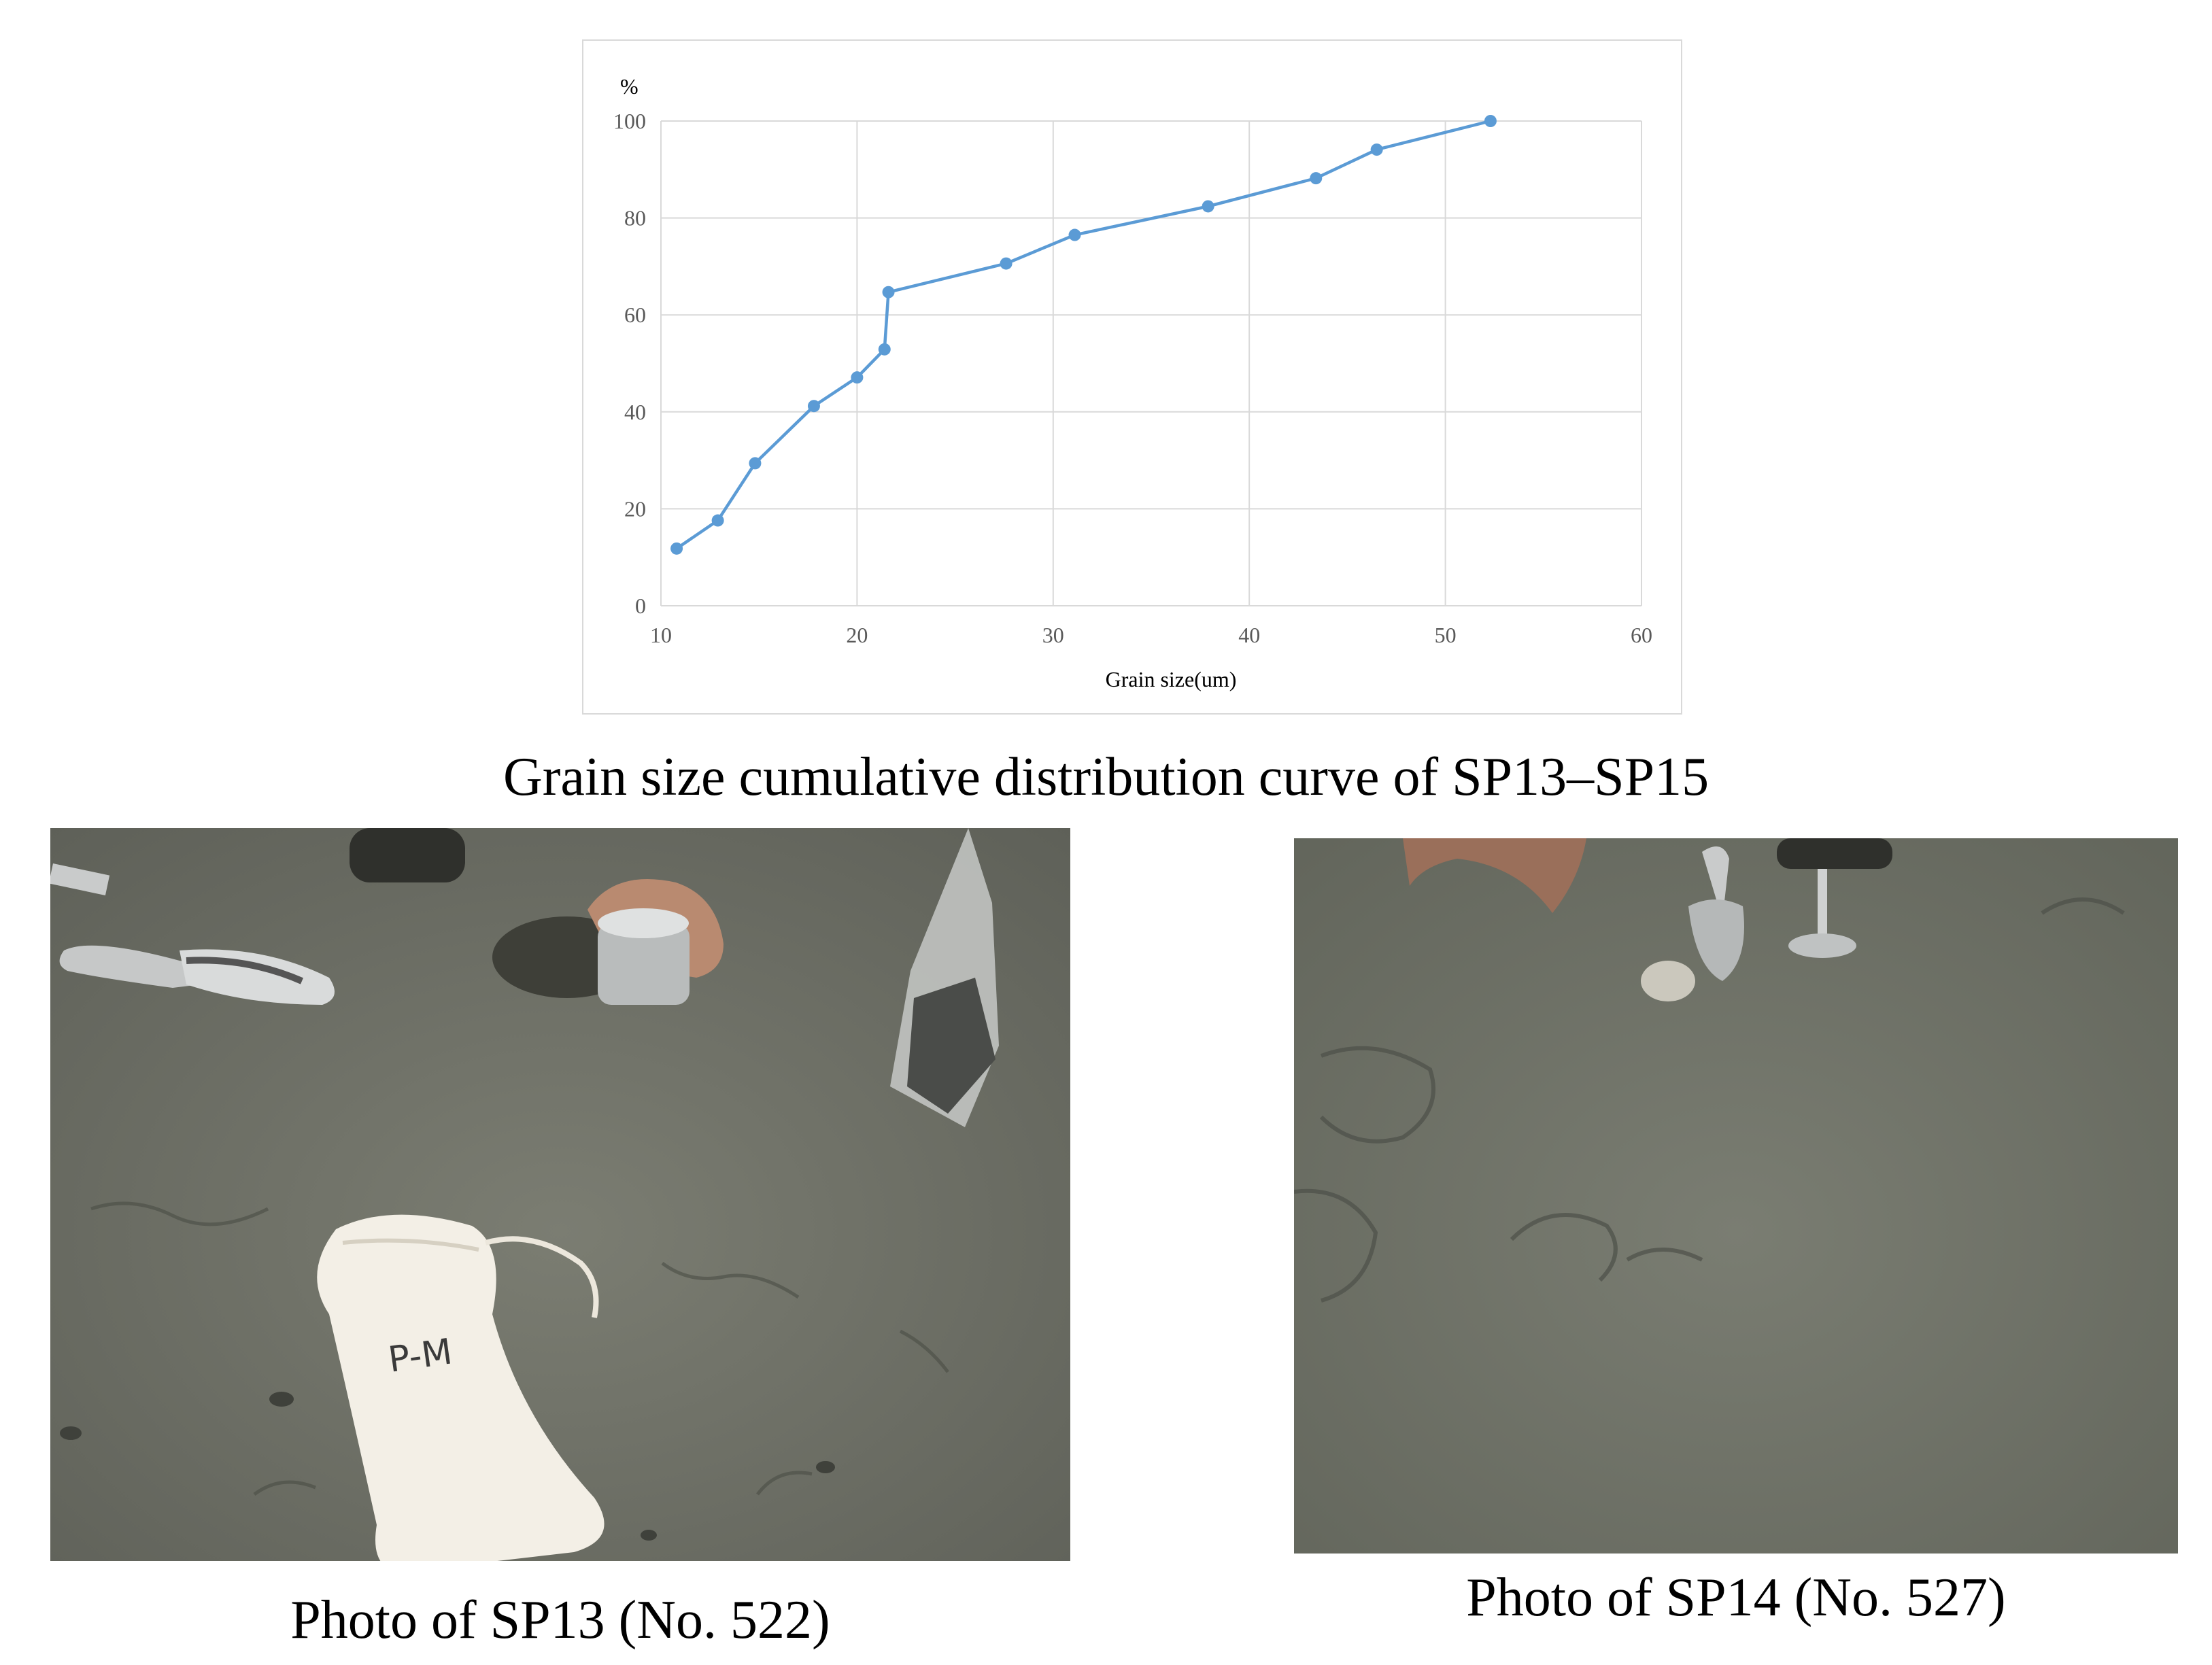 The height and width of the screenshot is (1665, 2212). I want to click on x-tick-label: 20, so click(857, 635).